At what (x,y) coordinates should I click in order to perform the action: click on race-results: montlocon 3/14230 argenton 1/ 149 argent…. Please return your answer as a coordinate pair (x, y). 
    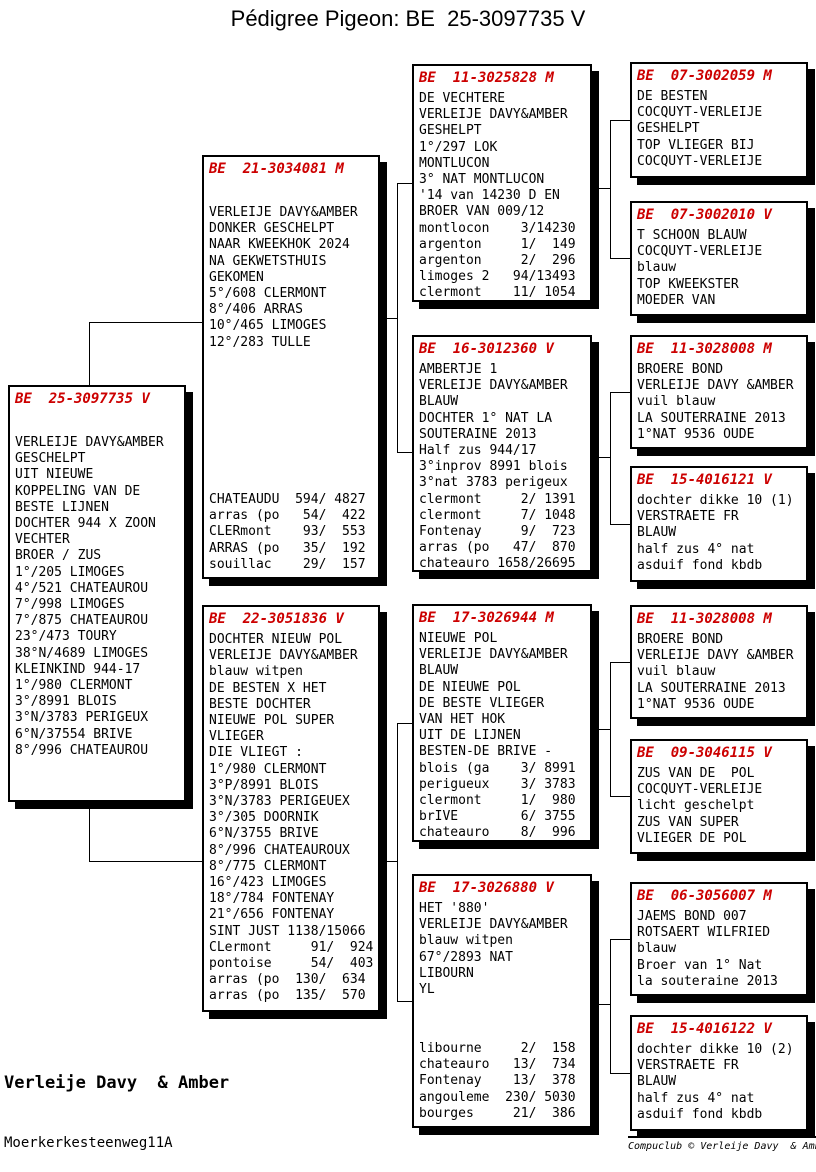
    Looking at the image, I should click on (497, 260).